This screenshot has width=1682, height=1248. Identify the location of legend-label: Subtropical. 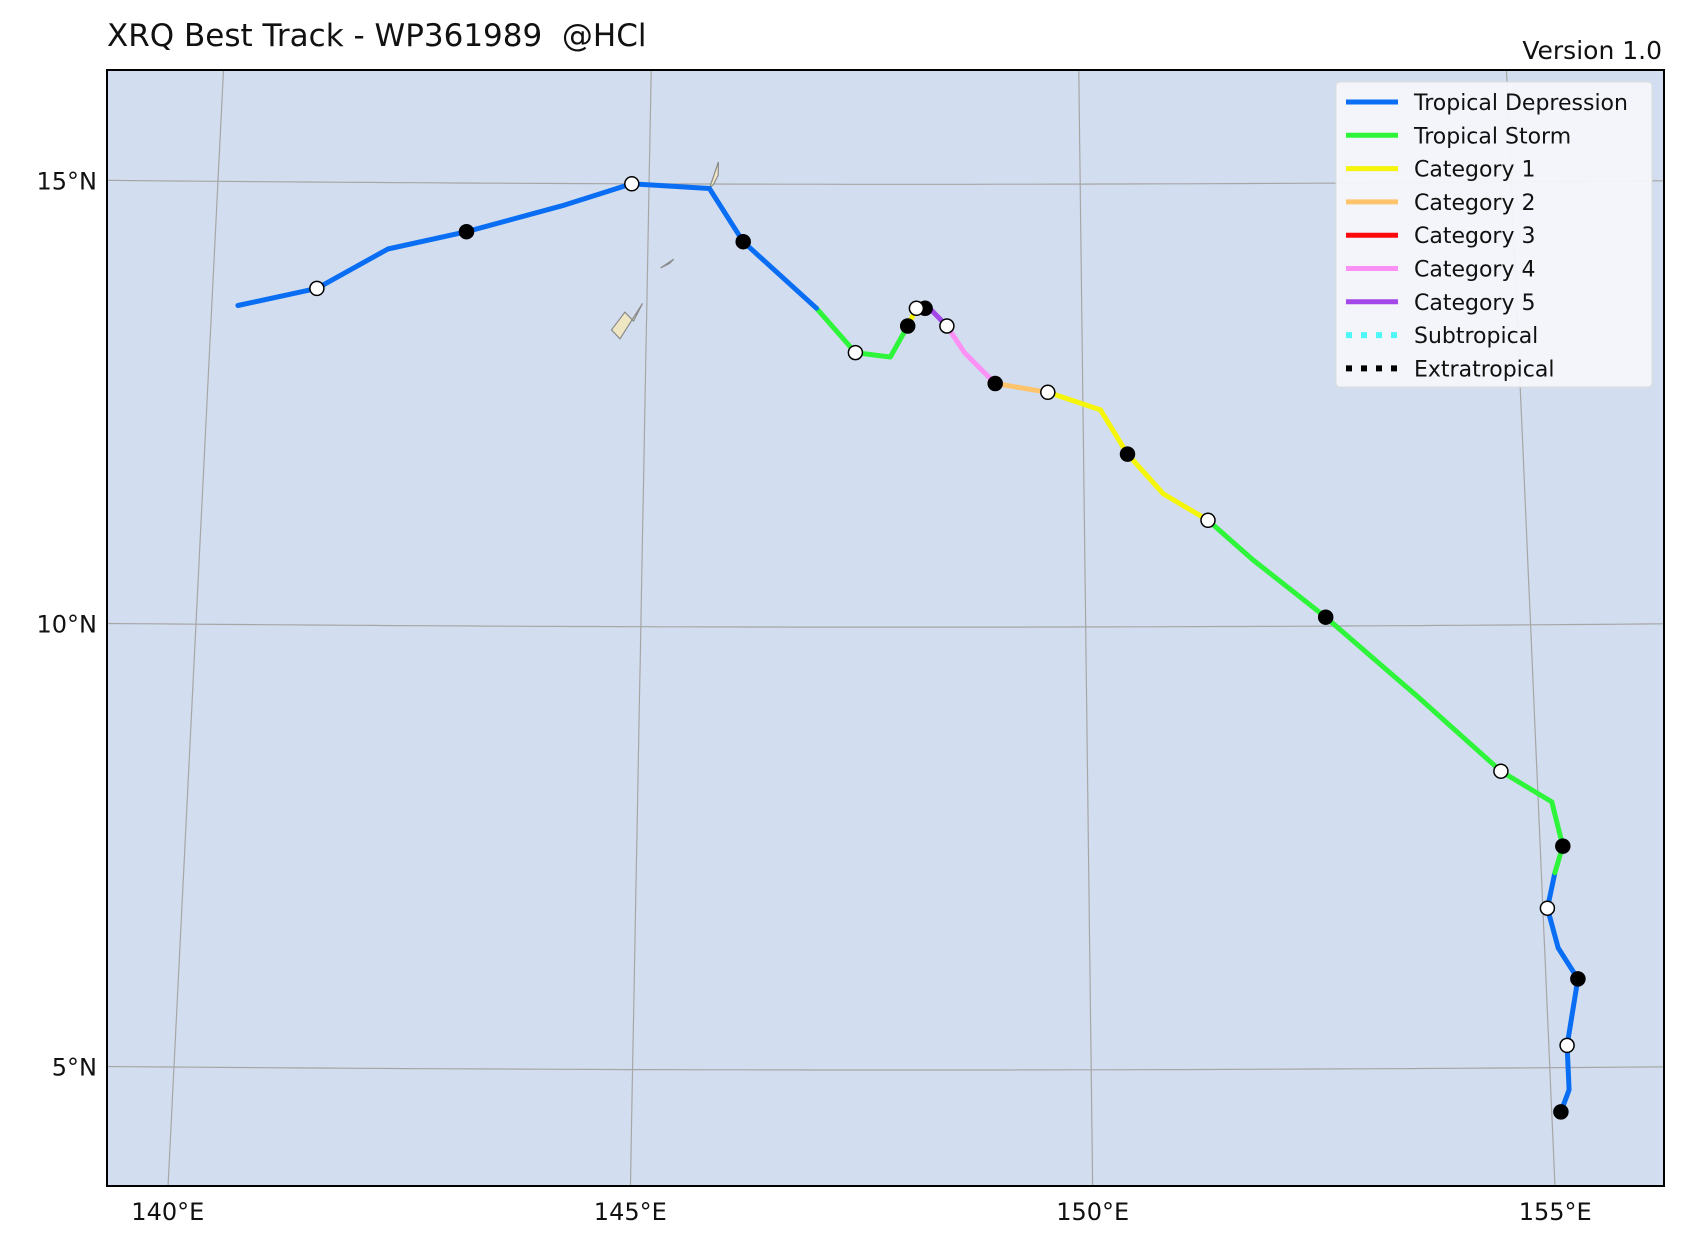
(1476, 336).